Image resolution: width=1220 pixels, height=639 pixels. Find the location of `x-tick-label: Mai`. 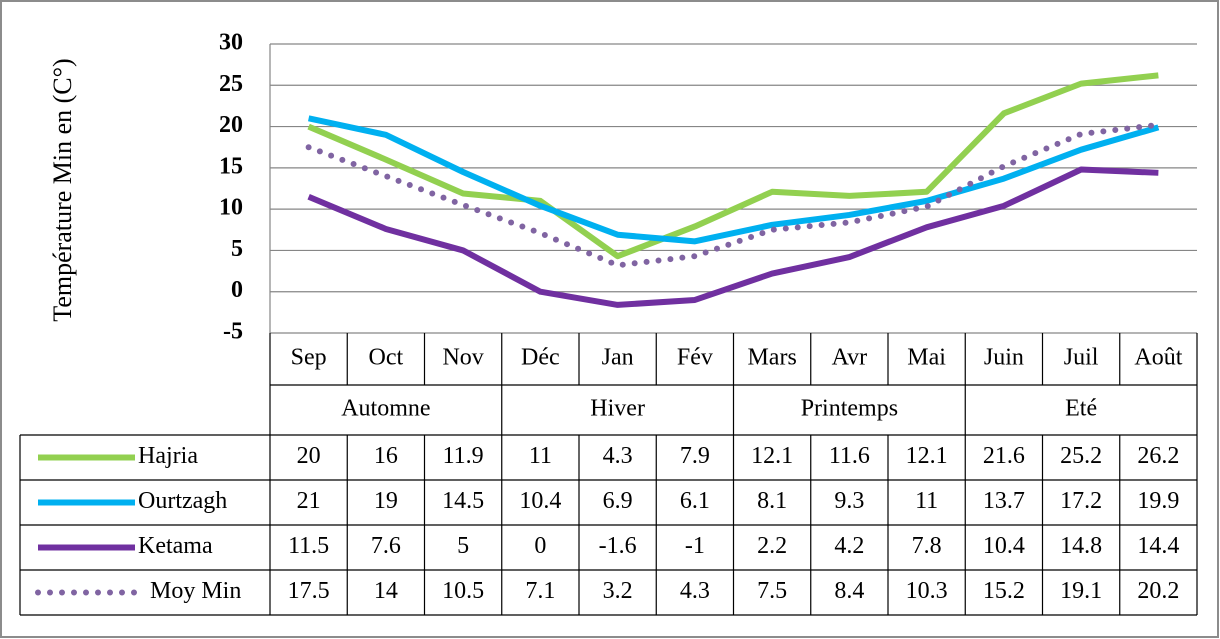

x-tick-label: Mai is located at coordinates (926, 358).